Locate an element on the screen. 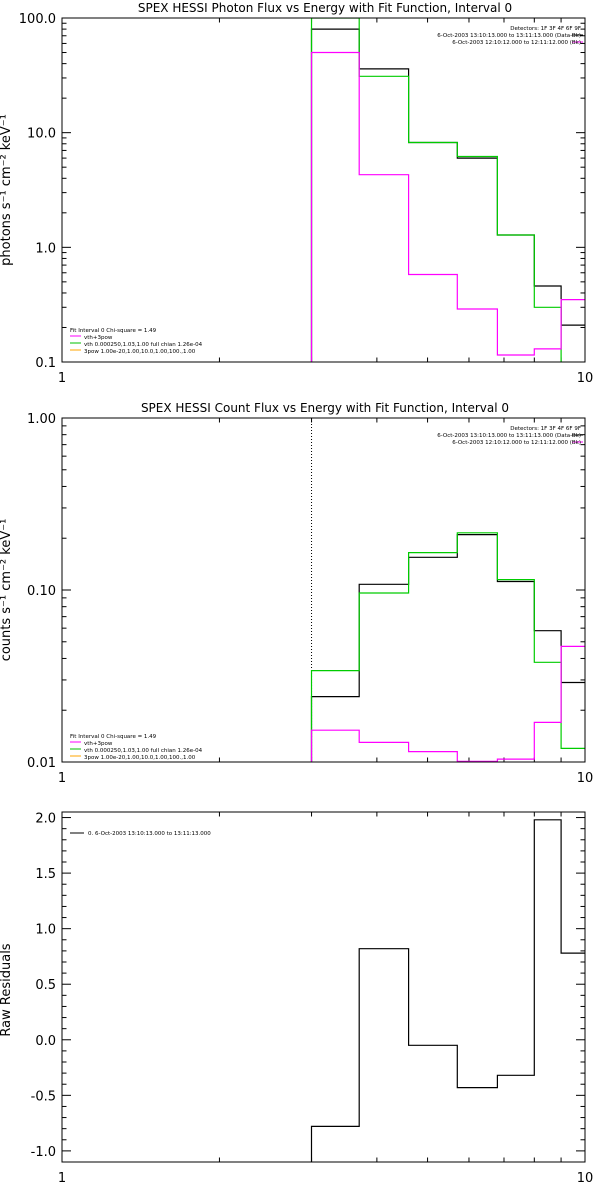 Image resolution: width=600 pixels, height=1200 pixels. photon-flux-ylabel: photons s⁻¹ cm⁻² keV⁻¹ is located at coordinates (7, 190).